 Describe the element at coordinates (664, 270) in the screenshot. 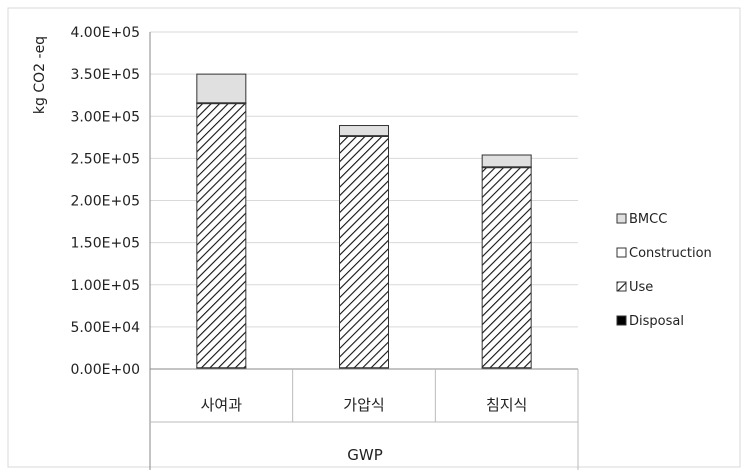

I see `legend: BMCC Construction Use Disposal` at that location.